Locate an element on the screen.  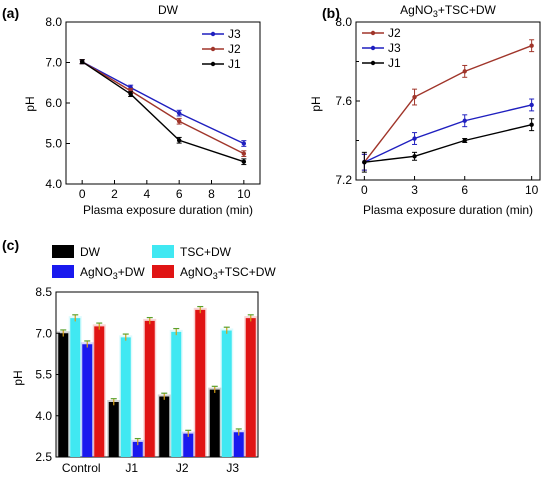
panel-c-legend-label: AgNO3+DW is located at coordinates (112, 273).